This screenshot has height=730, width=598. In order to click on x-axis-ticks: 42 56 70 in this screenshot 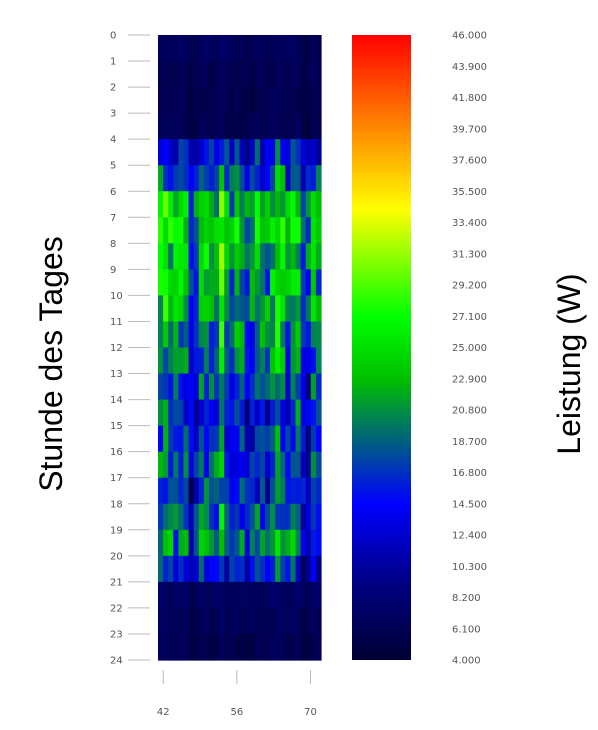, I will do `click(237, 694)`.